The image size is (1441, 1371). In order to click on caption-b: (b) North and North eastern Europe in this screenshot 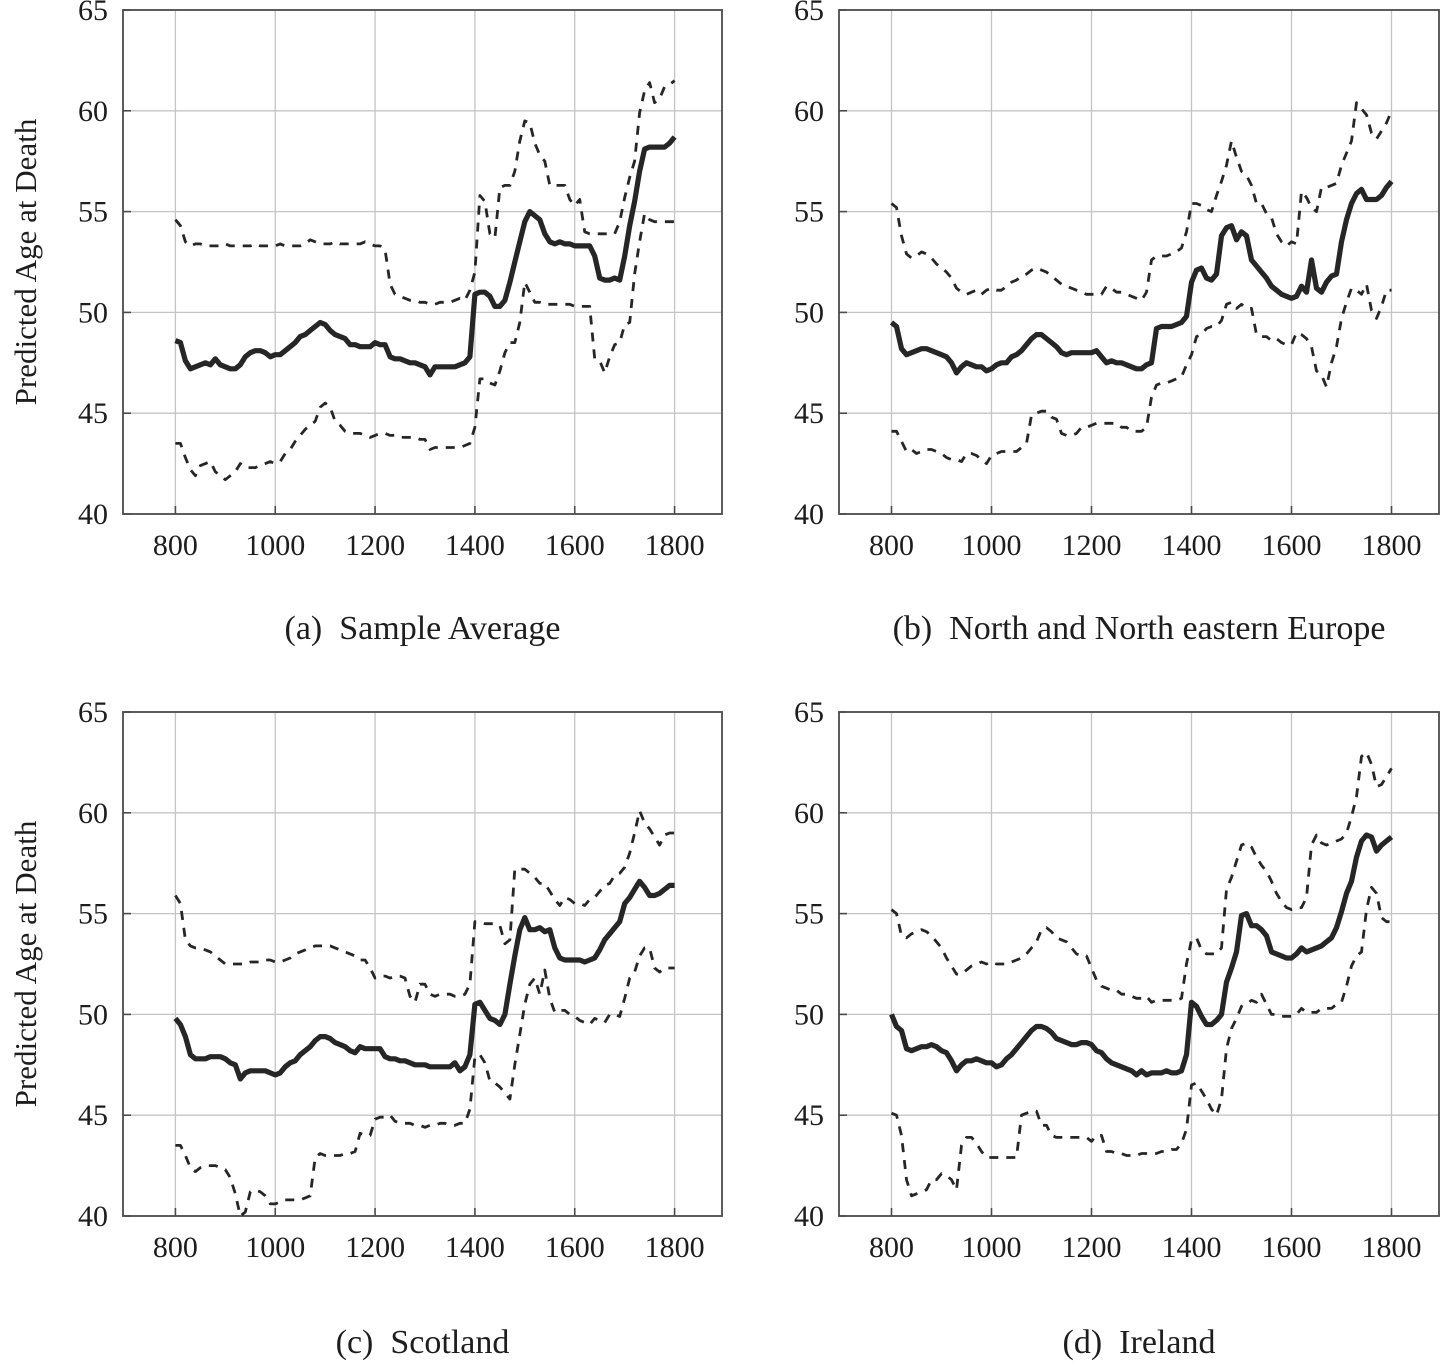, I will do `click(1139, 628)`.